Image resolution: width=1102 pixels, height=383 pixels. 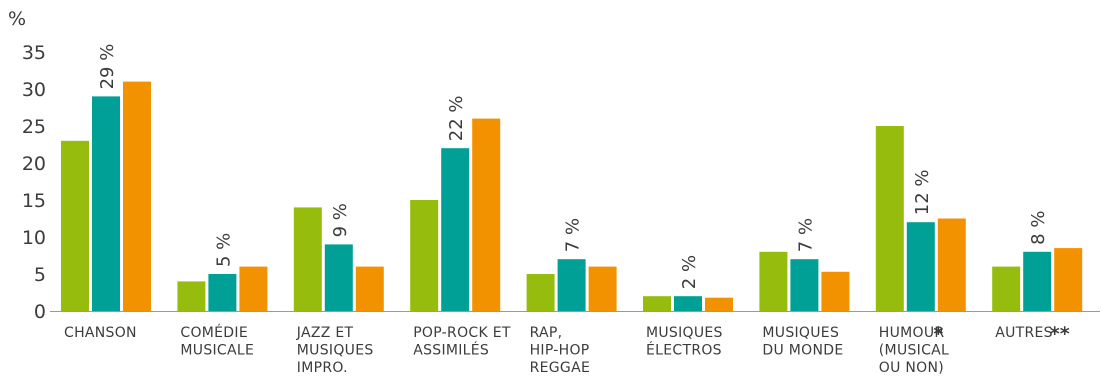 What do you see at coordinates (560, 368) in the screenshot?
I see `x-category-label: REGGAE` at bounding box center [560, 368].